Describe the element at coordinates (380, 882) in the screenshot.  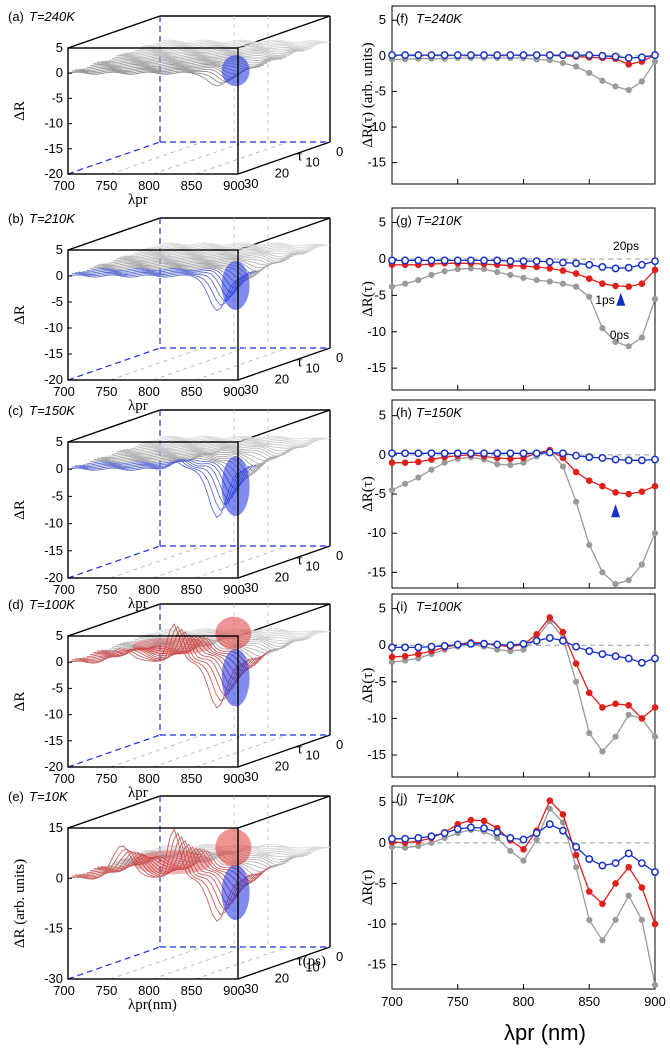
I see `y-tick-label: -5` at that location.